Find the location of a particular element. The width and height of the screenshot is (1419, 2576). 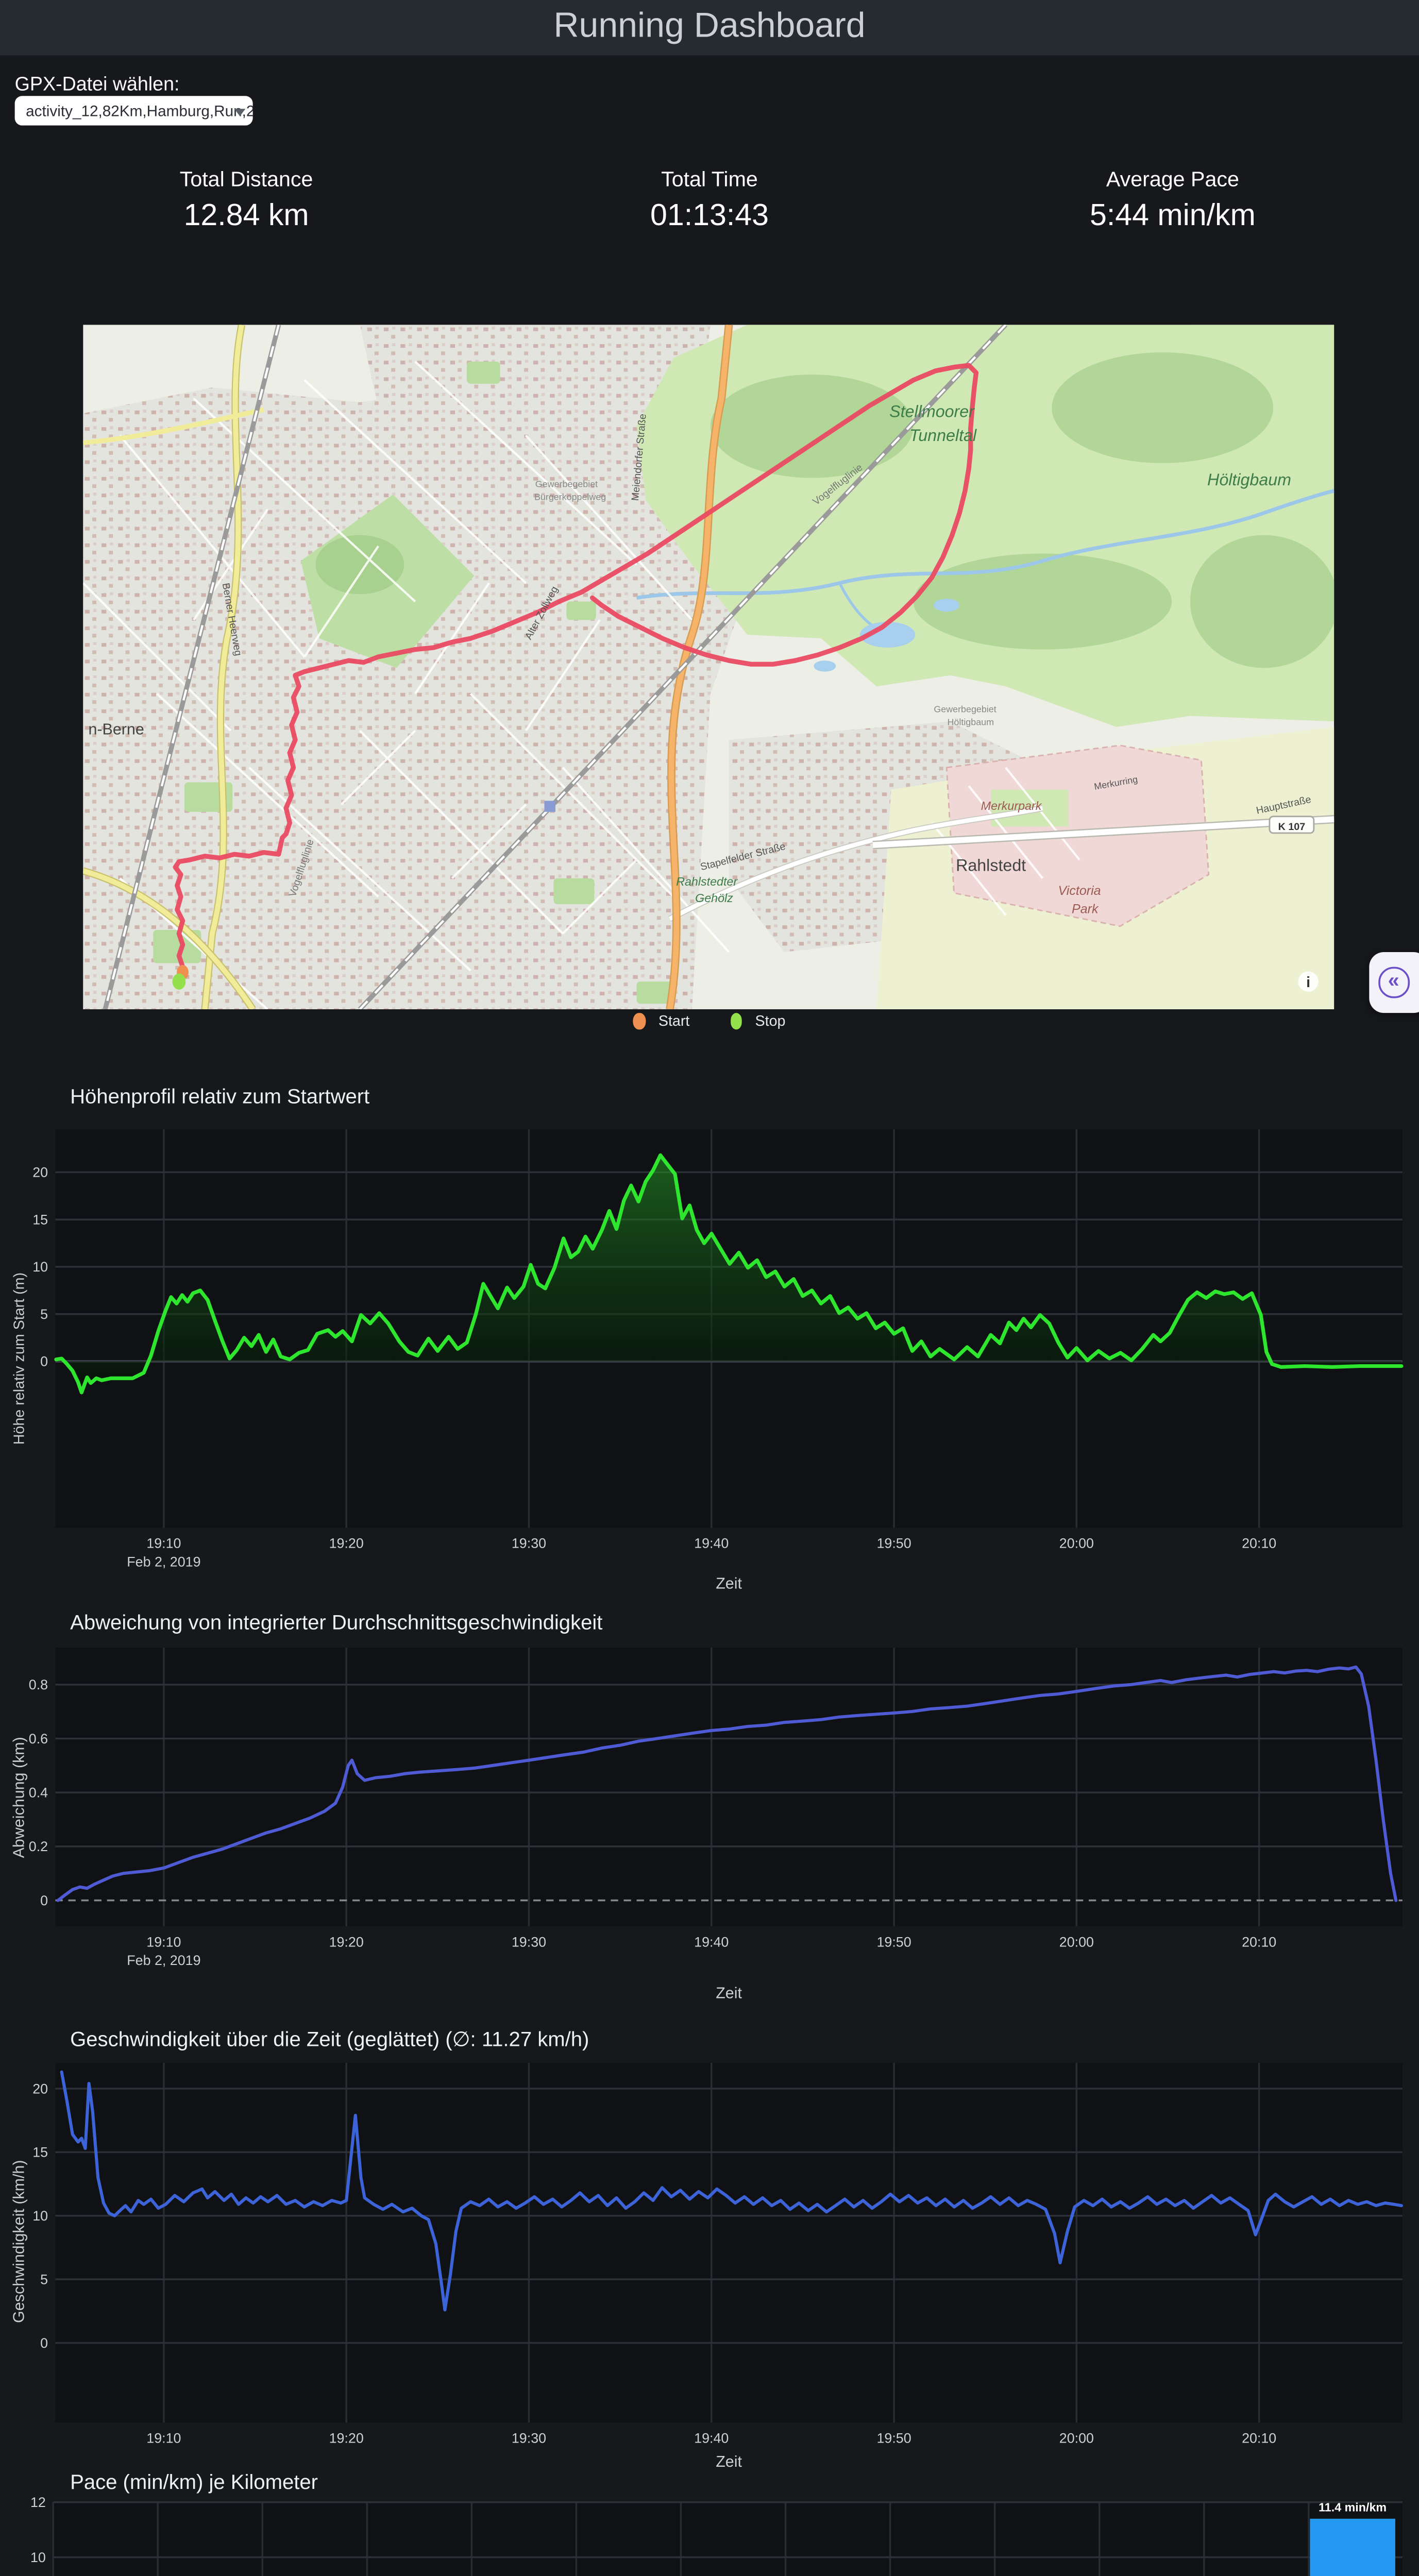

svg-text: 11.4 min/km is located at coordinates (1353, 2507).